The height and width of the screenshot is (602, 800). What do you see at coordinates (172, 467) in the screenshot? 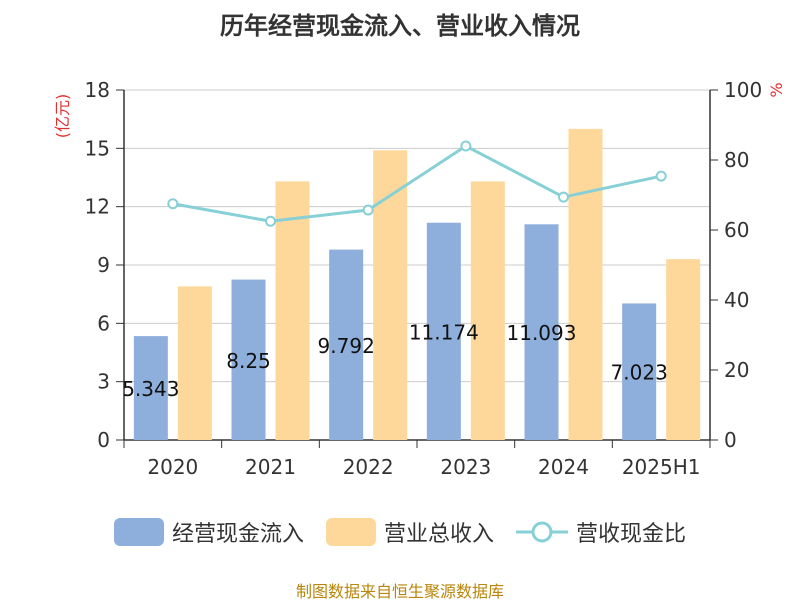
I see `x-tick-label: 2020` at bounding box center [172, 467].